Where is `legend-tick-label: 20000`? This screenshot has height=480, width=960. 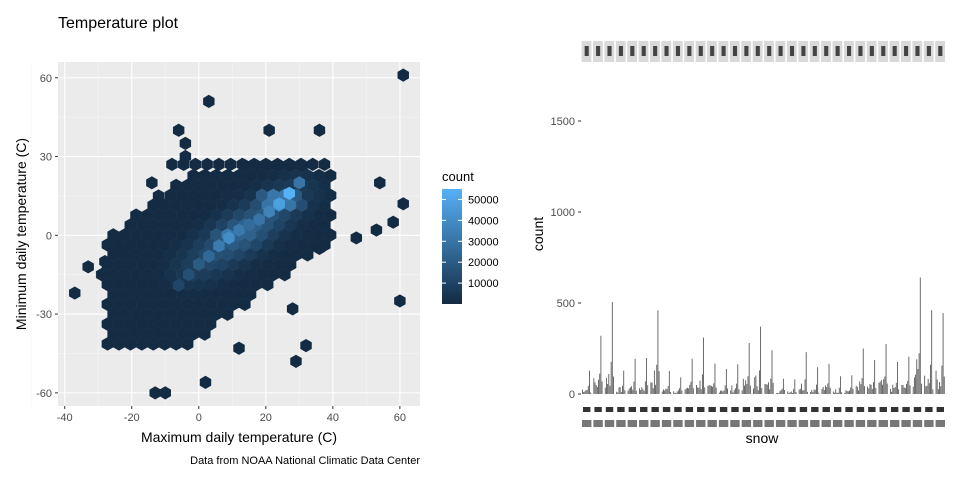
legend-tick-label: 20000 is located at coordinates (483, 263).